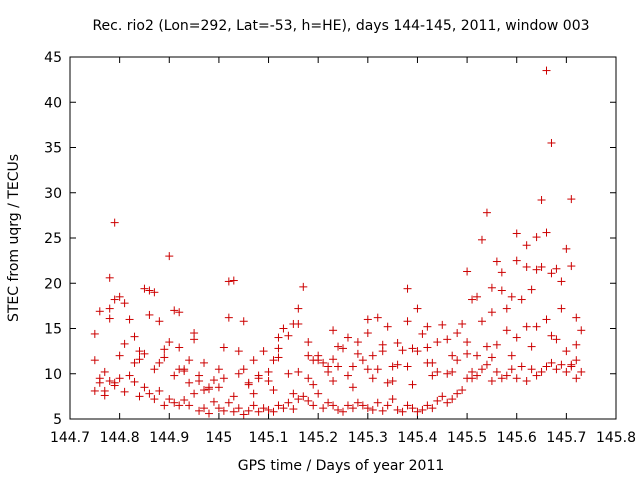  What do you see at coordinates (517, 438) in the screenshot?
I see `x-tick-label: 145.6` at bounding box center [517, 438].